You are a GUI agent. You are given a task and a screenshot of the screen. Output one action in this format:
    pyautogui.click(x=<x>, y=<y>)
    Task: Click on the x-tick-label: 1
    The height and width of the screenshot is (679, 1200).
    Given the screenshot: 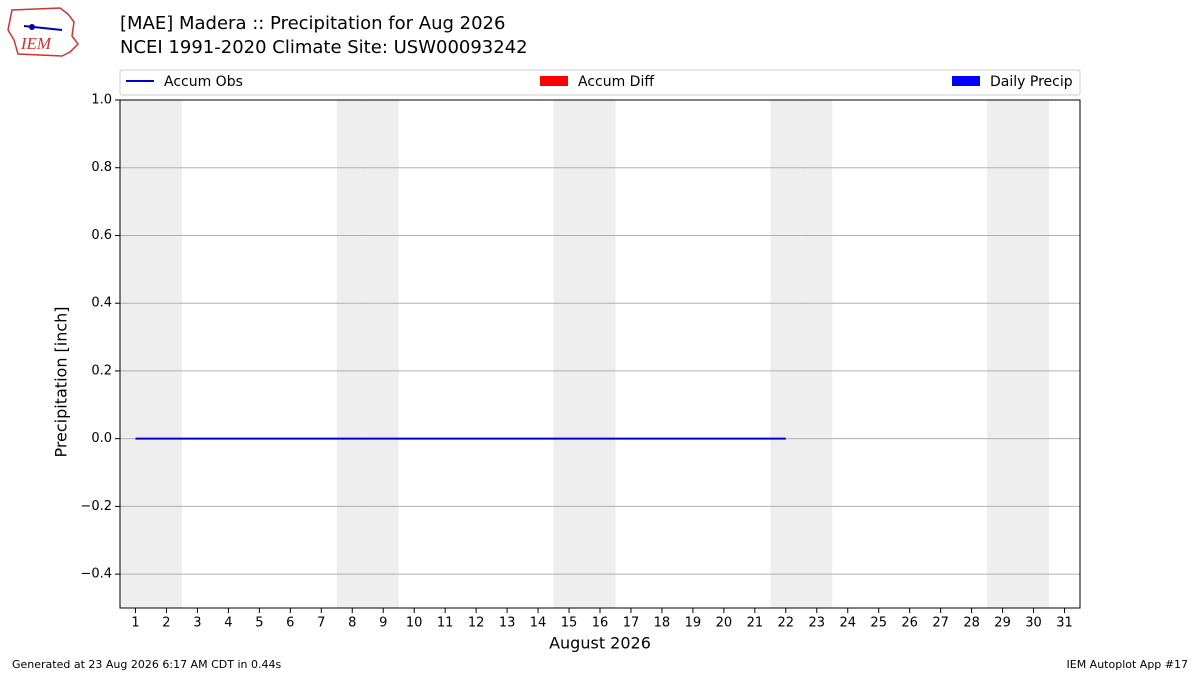 What is the action you would take?
    pyautogui.click(x=135, y=623)
    